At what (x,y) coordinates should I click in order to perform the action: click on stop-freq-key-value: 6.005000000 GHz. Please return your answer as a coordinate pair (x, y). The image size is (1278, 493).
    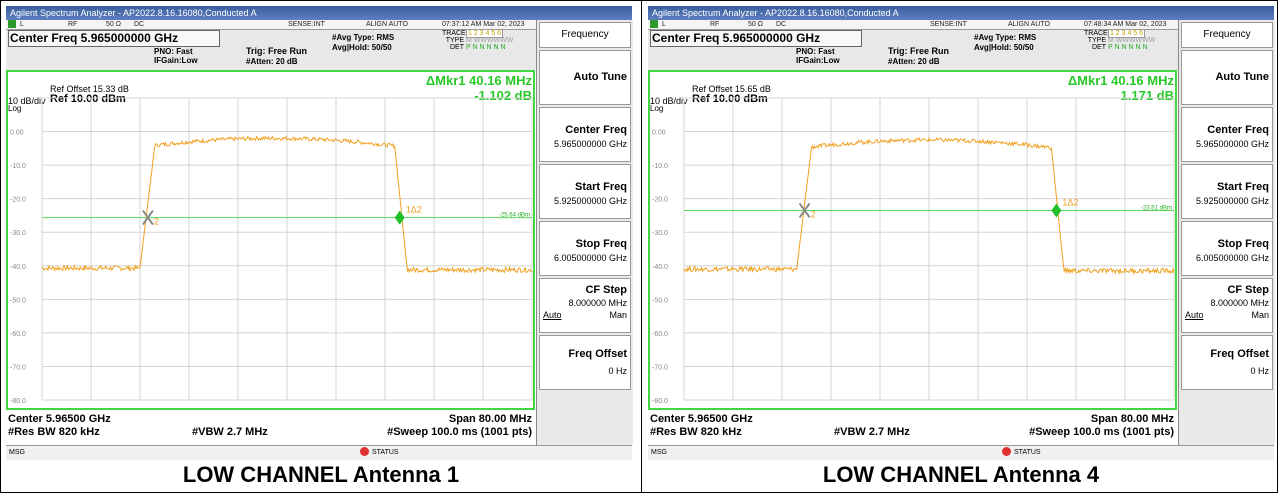
    Looking at the image, I should click on (1232, 258).